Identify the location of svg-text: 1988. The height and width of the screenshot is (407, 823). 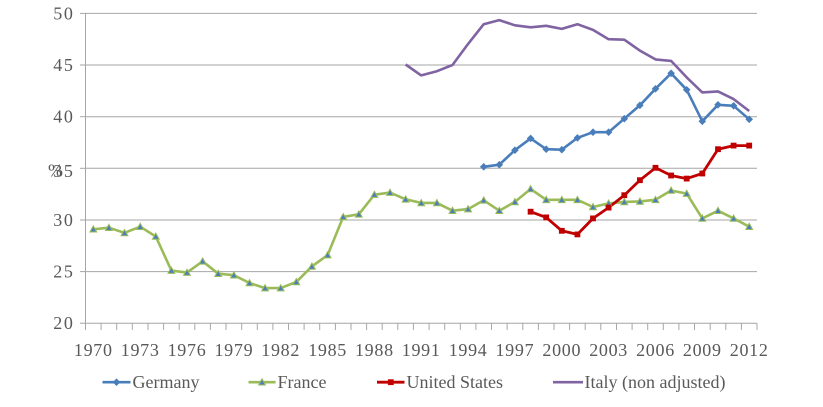
(374, 350).